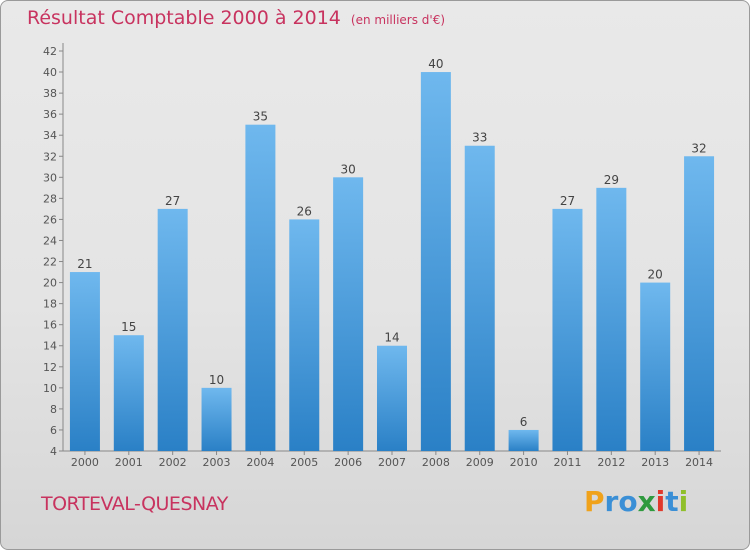 The image size is (750, 550). Describe the element at coordinates (173, 462) in the screenshot. I see `x-tick-label: 2002` at that location.